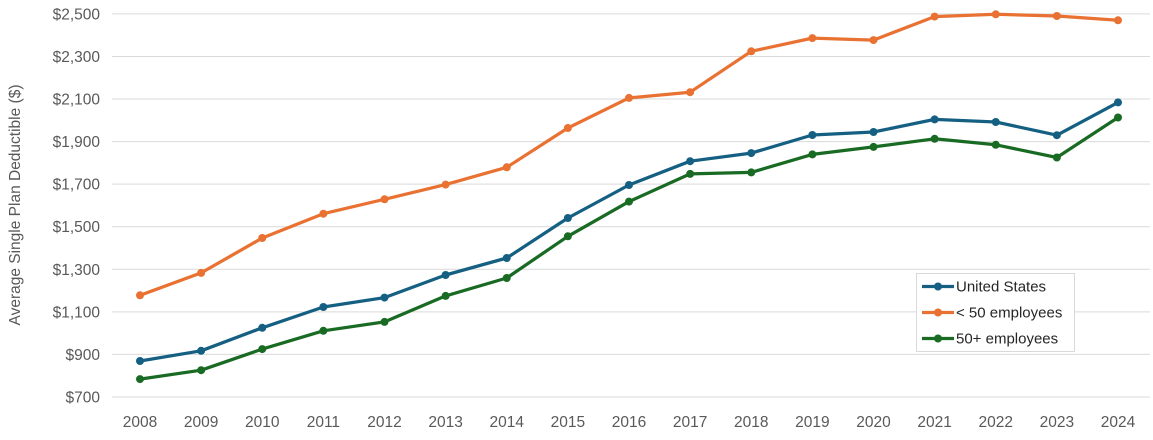 Image resolution: width=1153 pixels, height=440 pixels. What do you see at coordinates (384, 422) in the screenshot?
I see `x-tick-label: 2012` at bounding box center [384, 422].